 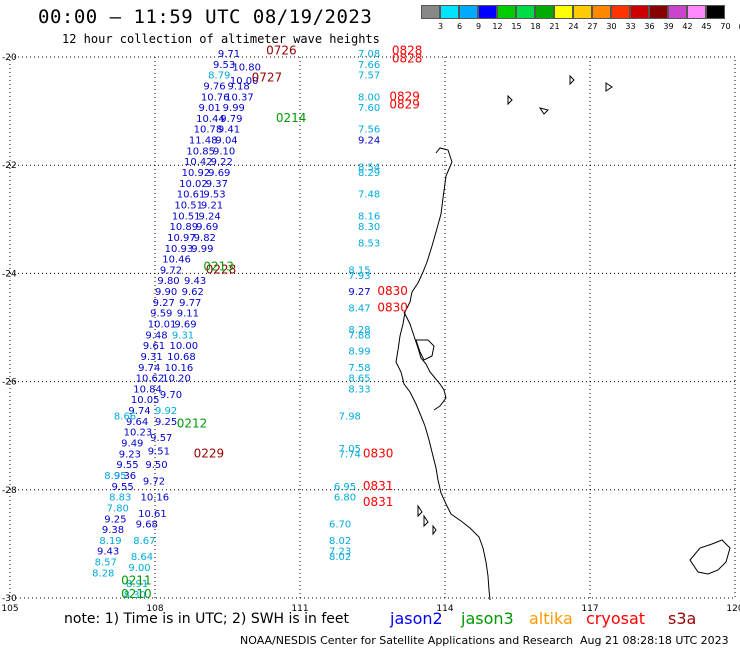 I want to click on wave-height-label: 8.95, so click(x=115, y=476).